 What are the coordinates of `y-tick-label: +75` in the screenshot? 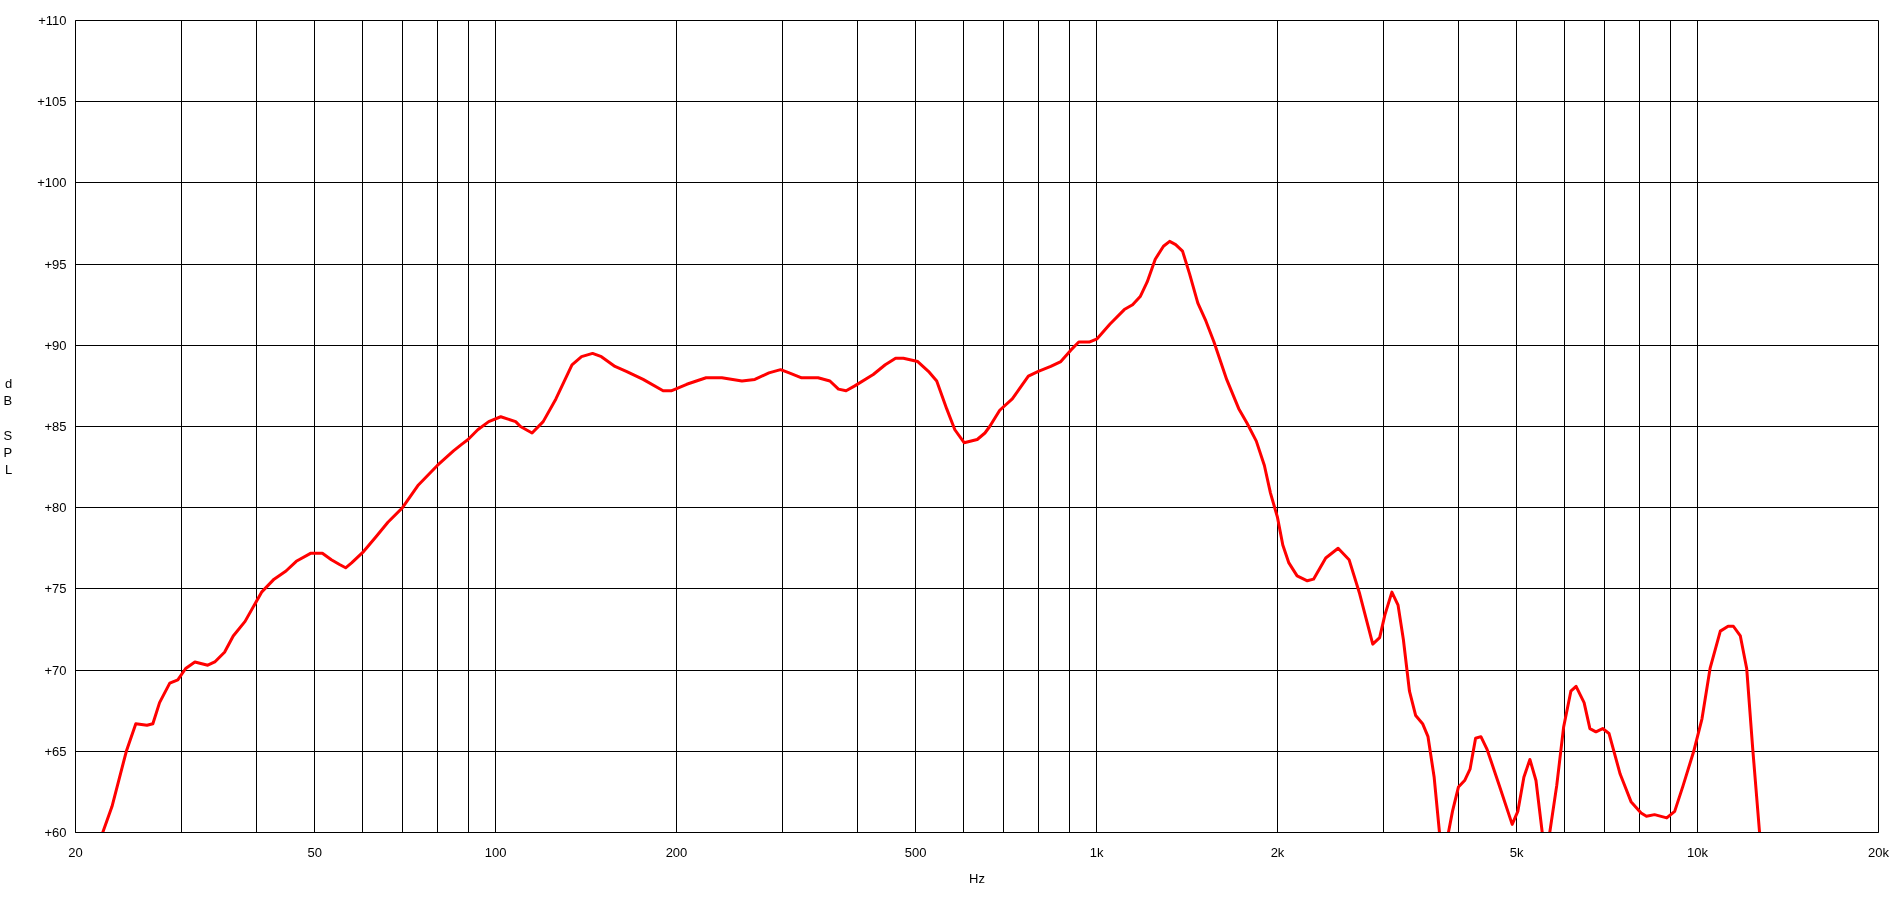 It's located at (55, 589).